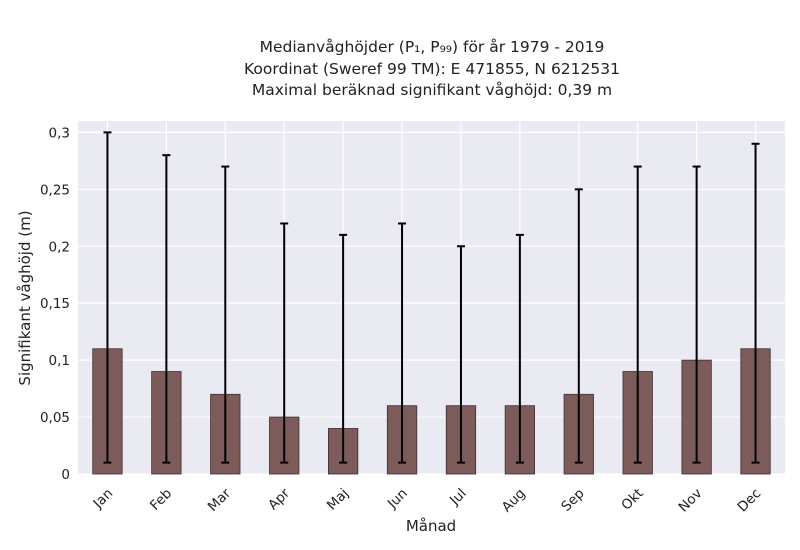  What do you see at coordinates (161, 500) in the screenshot?
I see `x-tick-label: Feb` at bounding box center [161, 500].